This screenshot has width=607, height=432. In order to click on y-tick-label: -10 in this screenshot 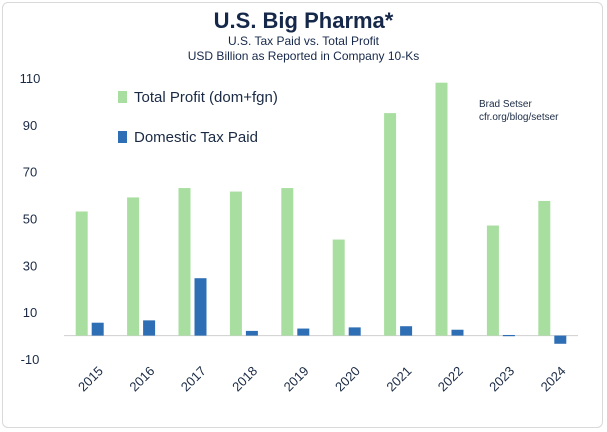, I will do `click(30, 359)`.